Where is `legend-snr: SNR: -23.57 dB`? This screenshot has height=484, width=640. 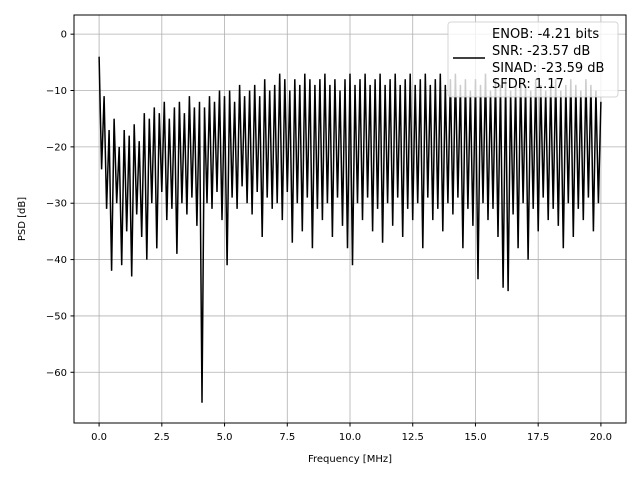
legend-snr: SNR: -23.57 dB is located at coordinates (541, 51).